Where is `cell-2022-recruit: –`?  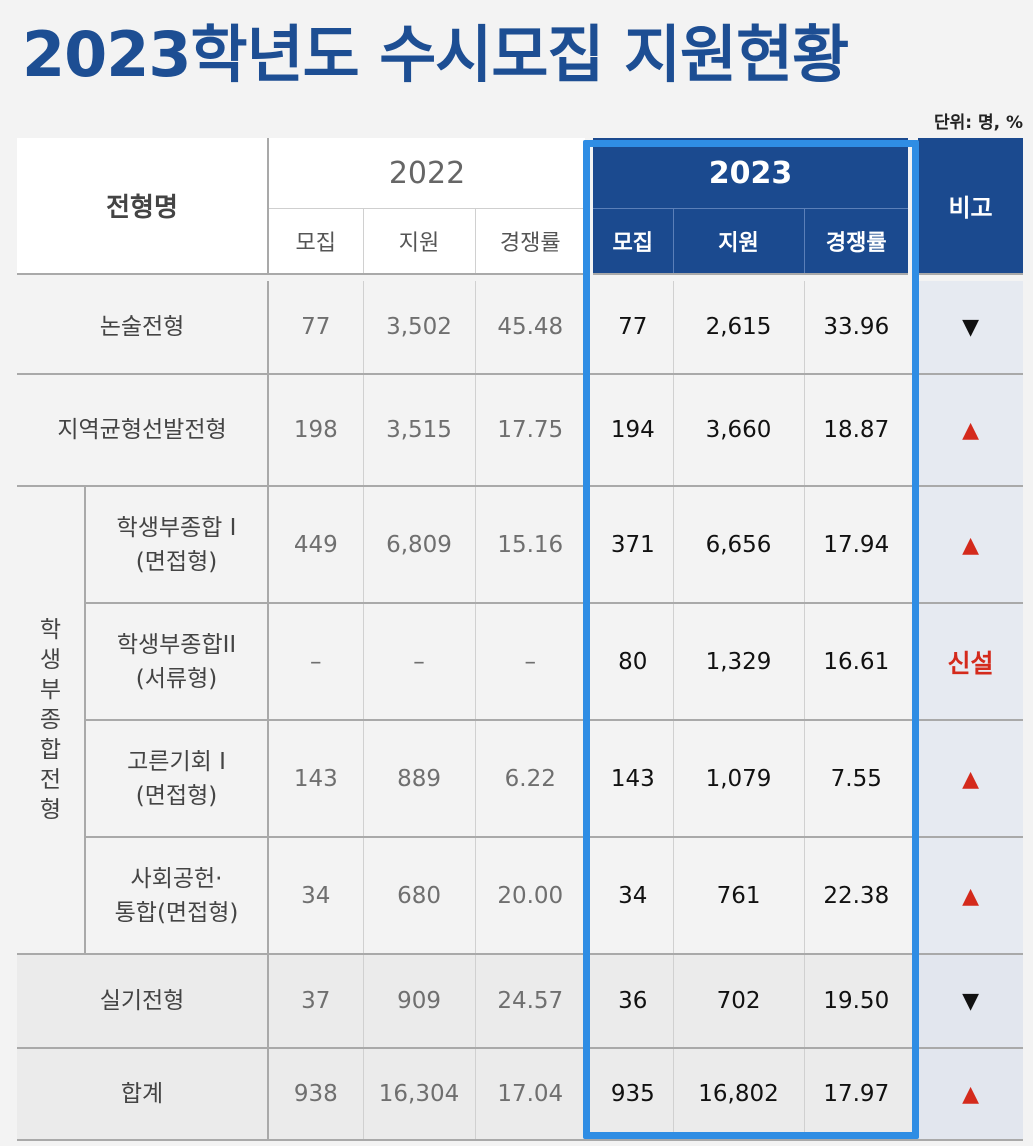 cell-2022-recruit: – is located at coordinates (315, 662).